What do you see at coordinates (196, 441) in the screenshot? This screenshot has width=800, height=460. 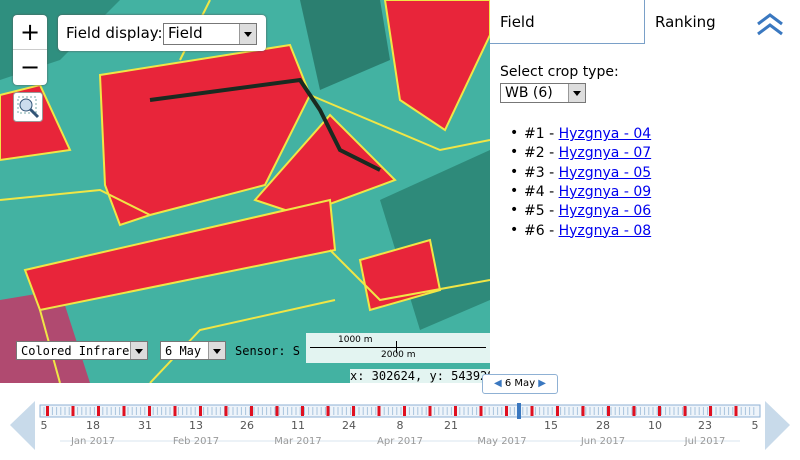 I see `month-label: Feb 2017` at bounding box center [196, 441].